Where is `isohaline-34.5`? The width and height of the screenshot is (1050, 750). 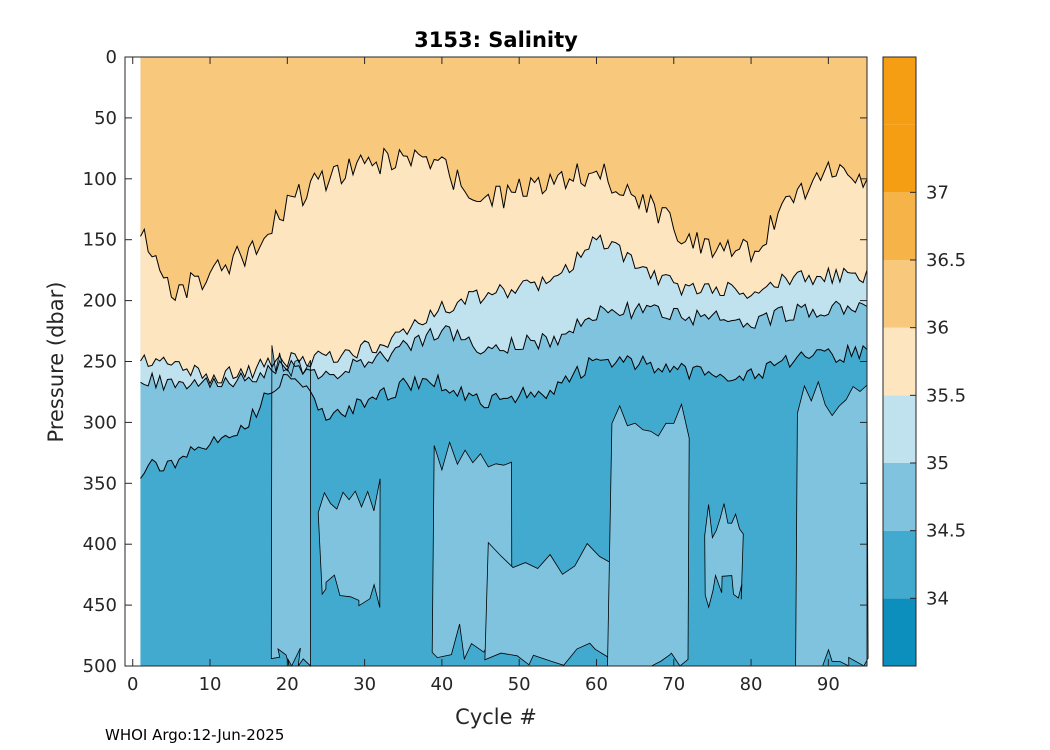
isohaline-34.5 is located at coordinates (504, 411).